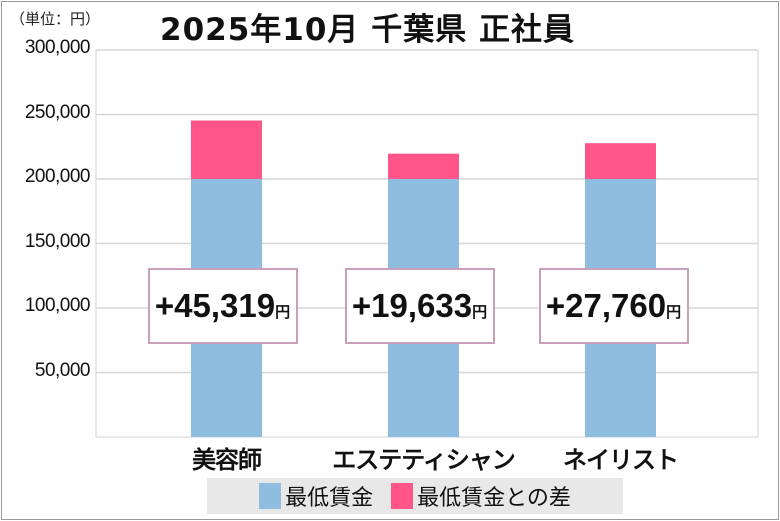  What do you see at coordinates (621, 460) in the screenshot?
I see `category-label: ネイリスト` at bounding box center [621, 460].